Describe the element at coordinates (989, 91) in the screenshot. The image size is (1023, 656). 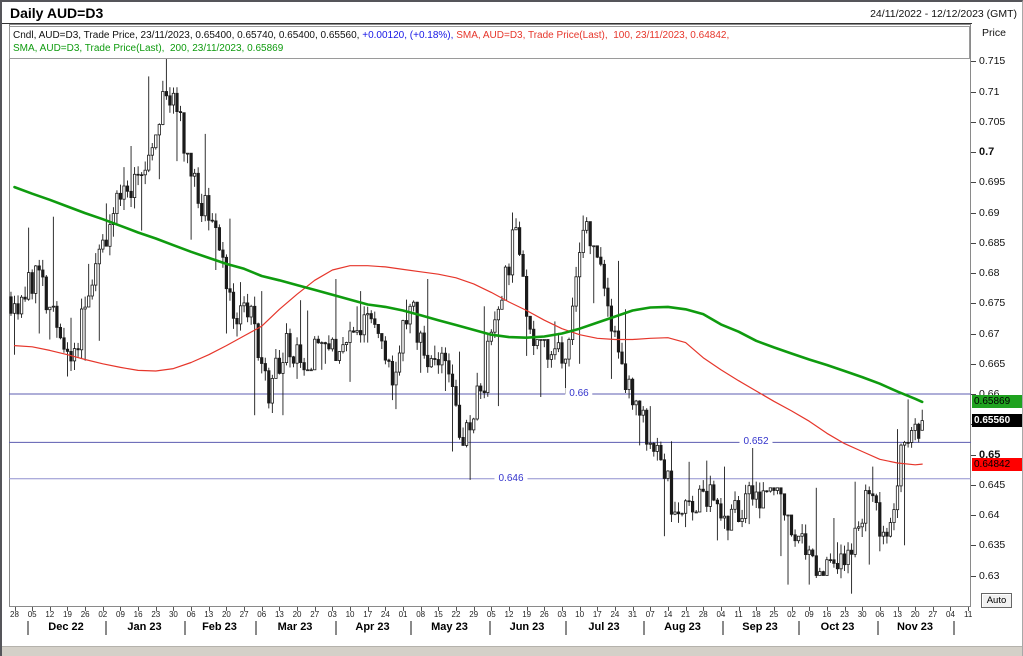
I see `y-tick-label: 0.71` at that location.